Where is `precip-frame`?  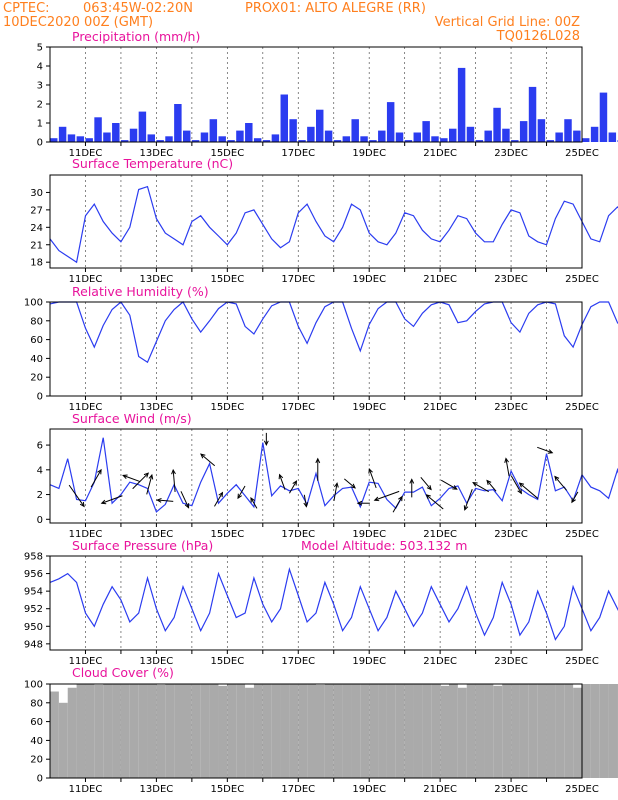
precip-frame is located at coordinates (316, 94).